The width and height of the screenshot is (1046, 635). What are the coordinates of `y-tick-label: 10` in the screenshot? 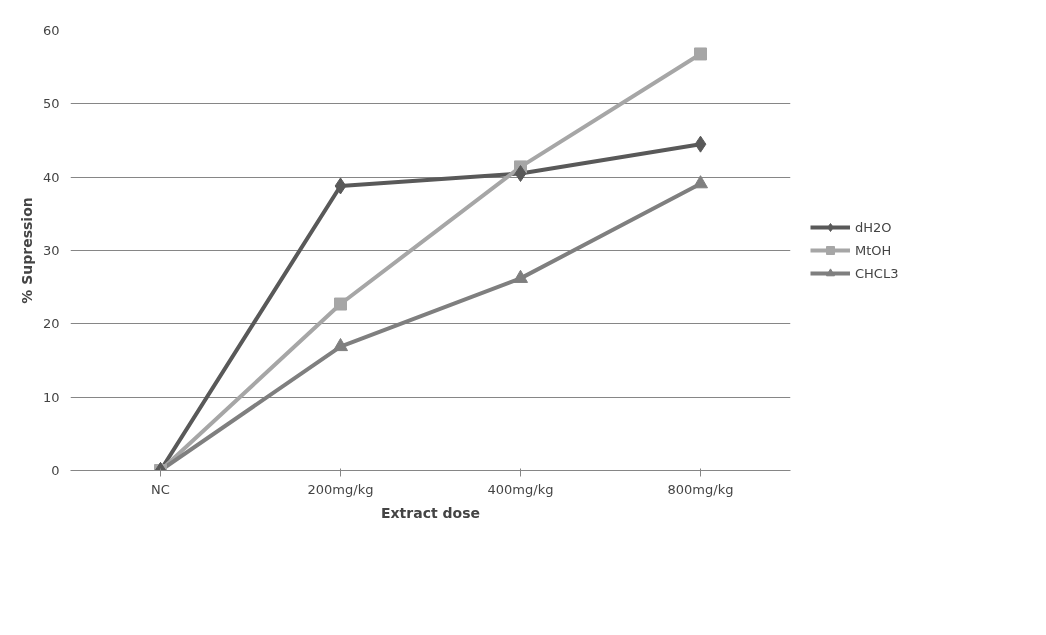 It's located at (51, 397).